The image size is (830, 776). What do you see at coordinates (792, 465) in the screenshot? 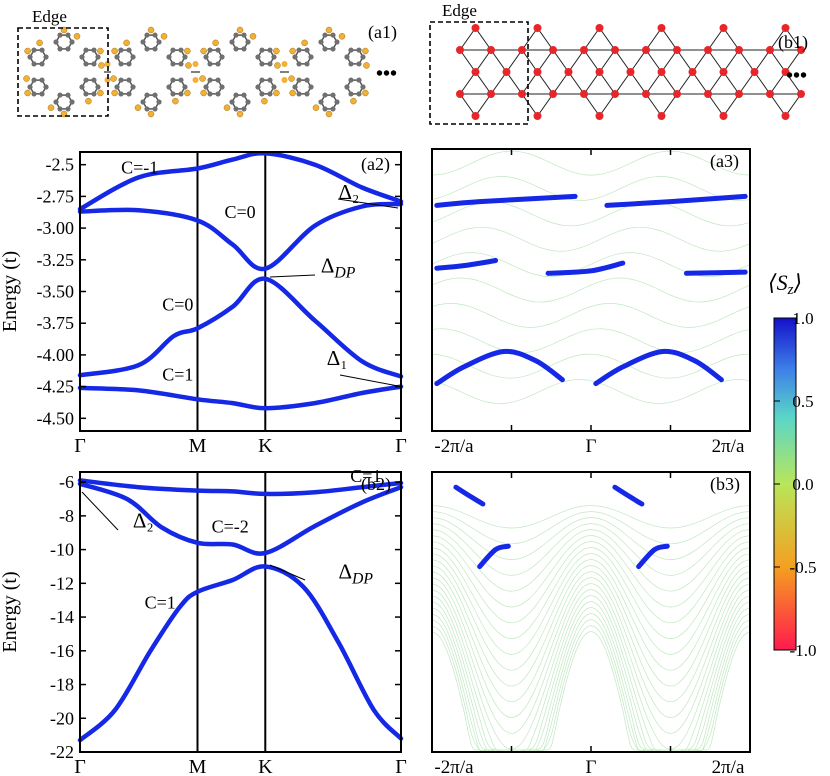
I see `colorbar: ⟨Sz⟩ 1.0 0.5 0.0 -0.5 -1.0` at bounding box center [792, 465].